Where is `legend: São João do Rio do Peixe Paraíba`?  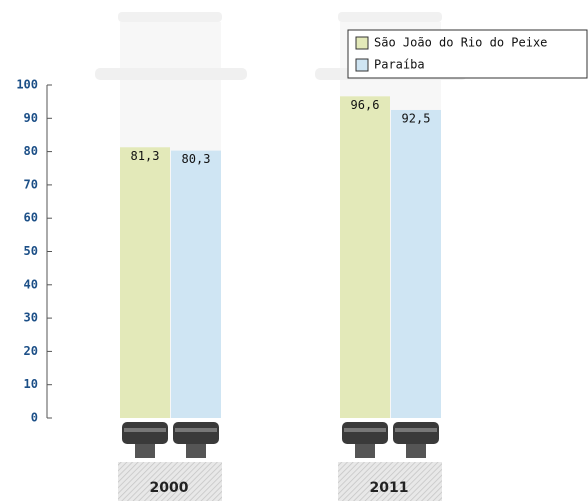 legend: São João do Rio do Peixe Paraíba is located at coordinates (467, 54).